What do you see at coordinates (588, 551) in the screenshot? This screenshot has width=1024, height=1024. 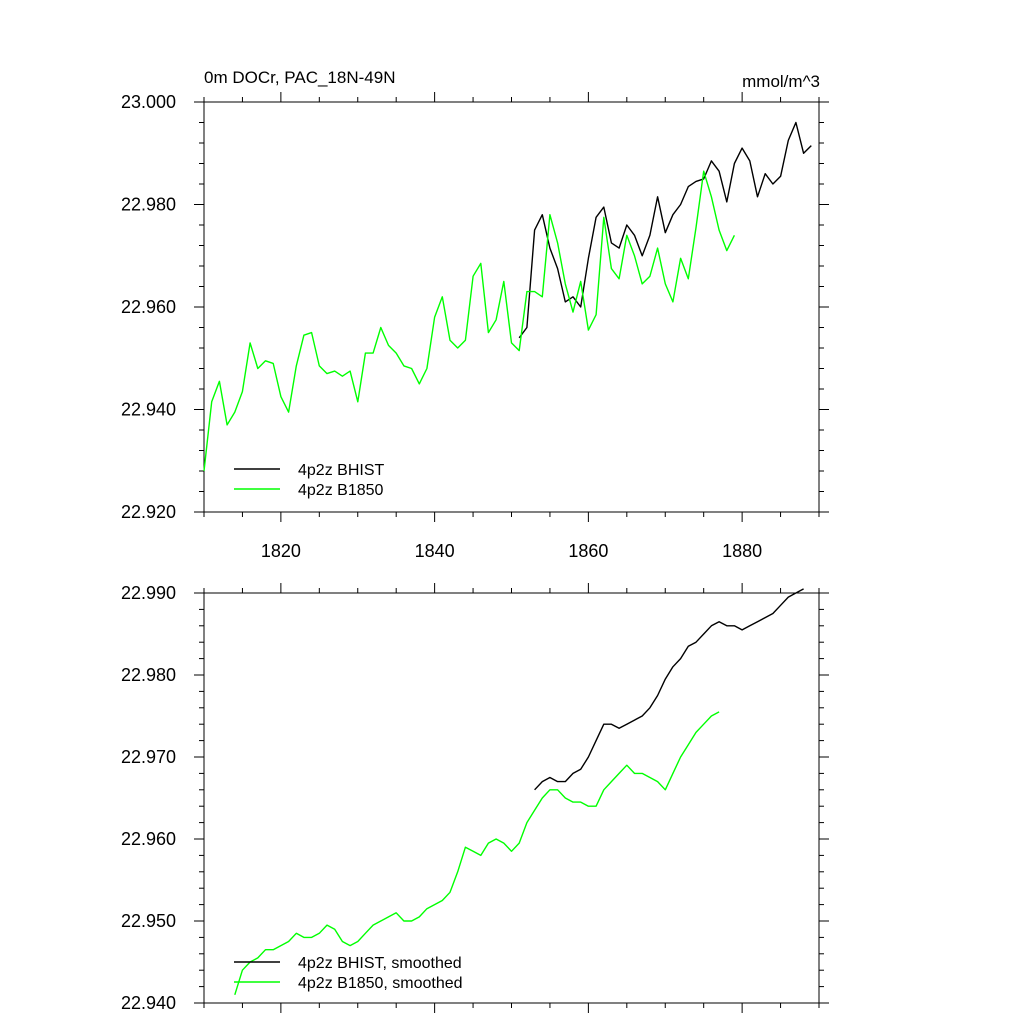 I see `x-tick-label: 1860` at bounding box center [588, 551].